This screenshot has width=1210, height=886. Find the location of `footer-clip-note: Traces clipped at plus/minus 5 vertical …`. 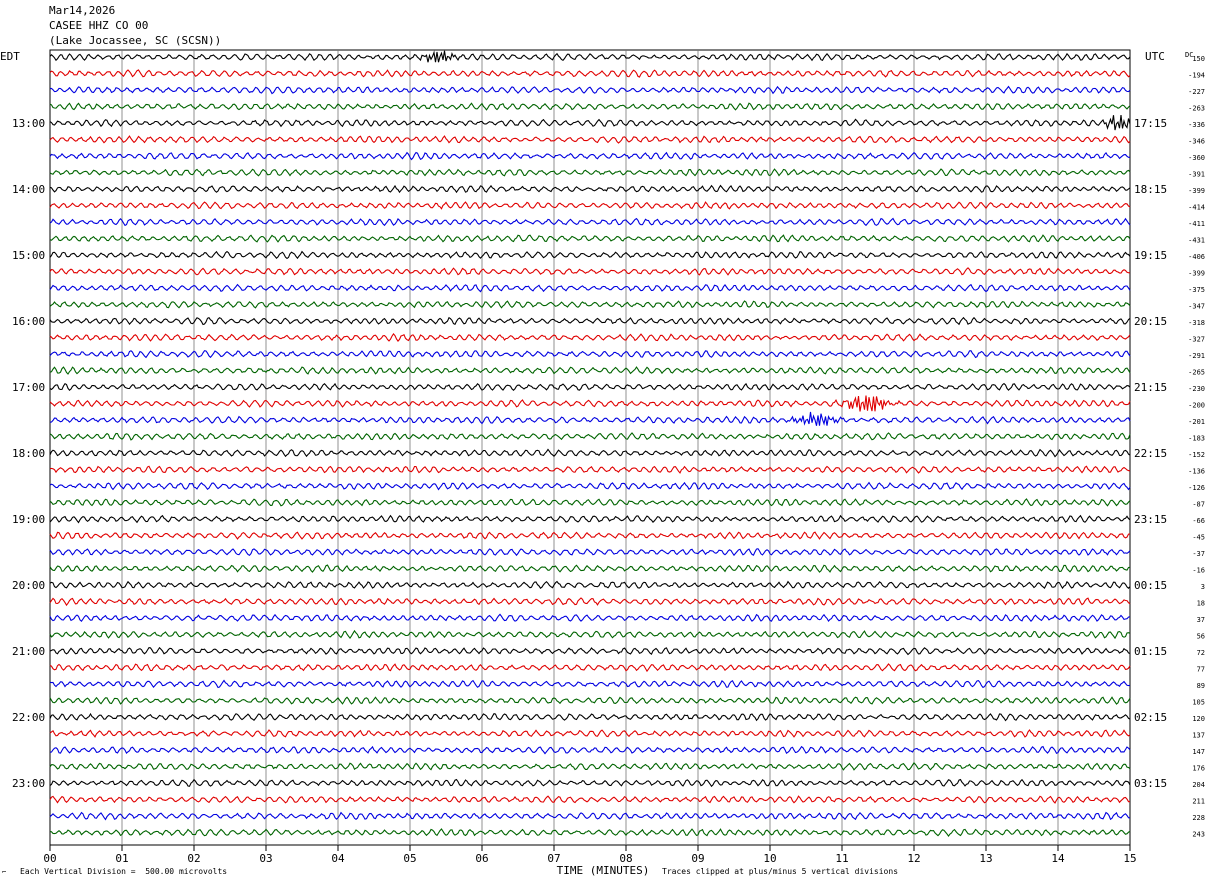

footer-clip-note: Traces clipped at plus/minus 5 vertical … is located at coordinates (780, 871).